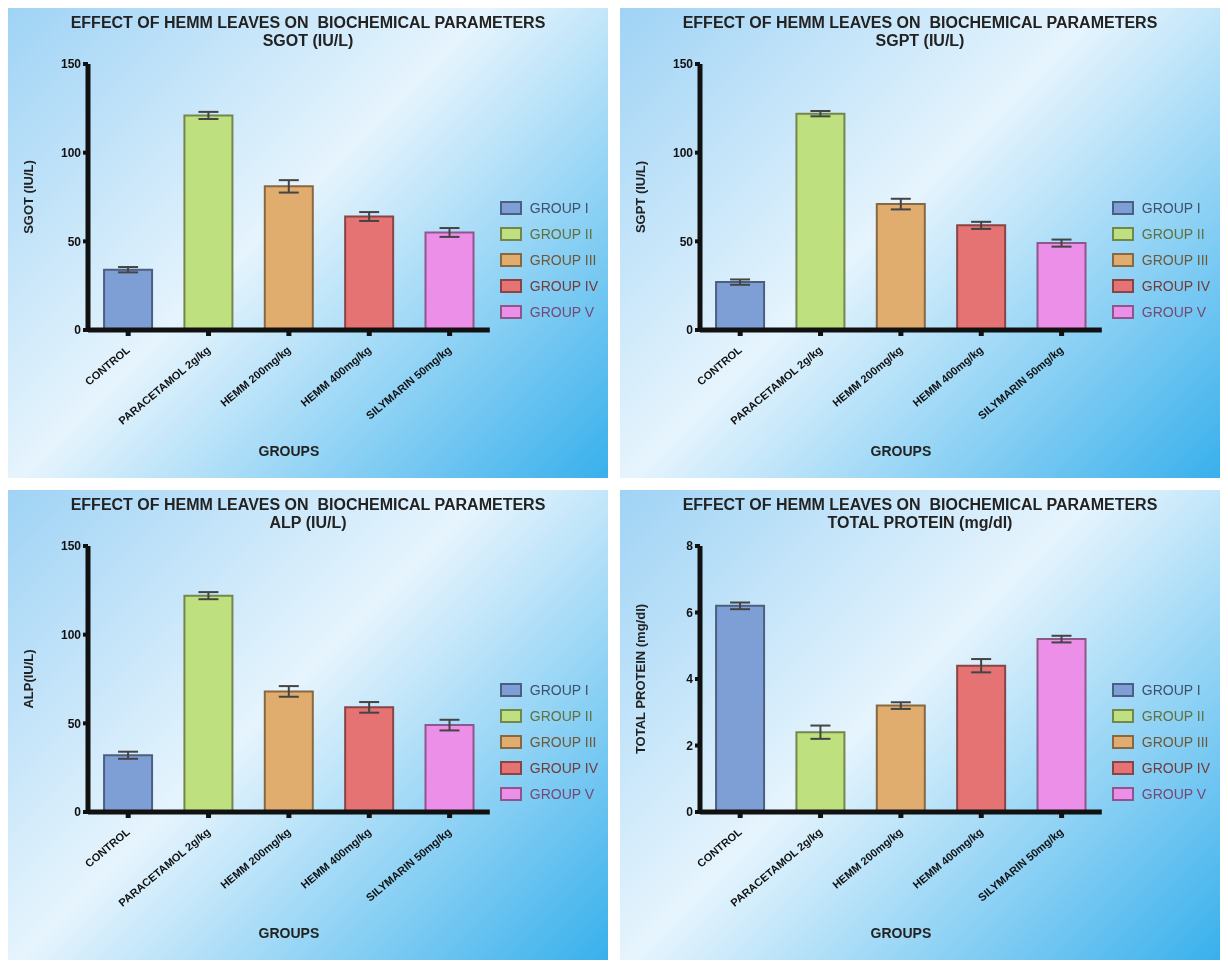 The width and height of the screenshot is (1228, 978). What do you see at coordinates (640, 679) in the screenshot?
I see `y-axis-title: TOTAL PROTEIN (mg/dl)` at bounding box center [640, 679].